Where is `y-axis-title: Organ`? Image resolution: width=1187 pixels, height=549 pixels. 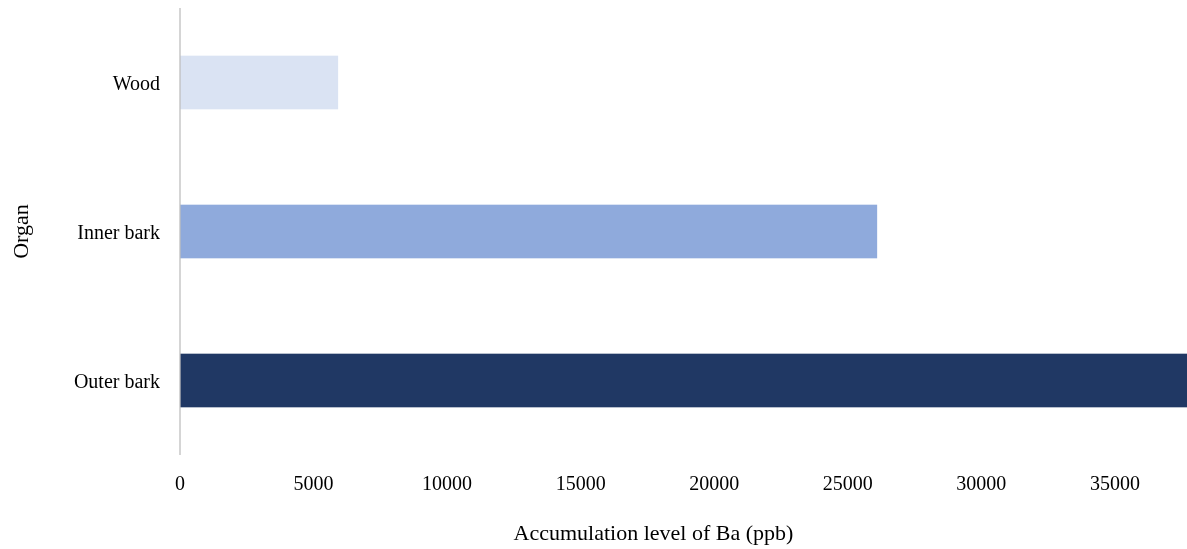
y-axis-title: Organ is located at coordinates (20, 231).